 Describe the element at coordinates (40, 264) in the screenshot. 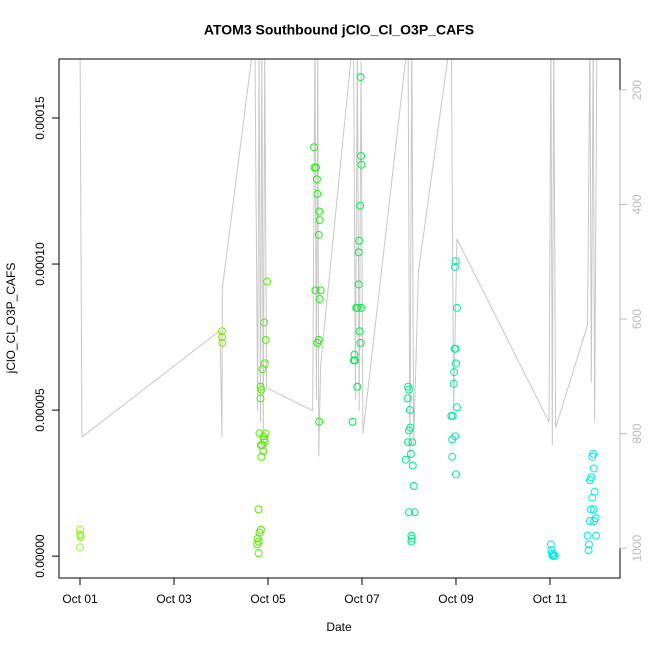

I see `y-tick-label: 0.00010` at that location.